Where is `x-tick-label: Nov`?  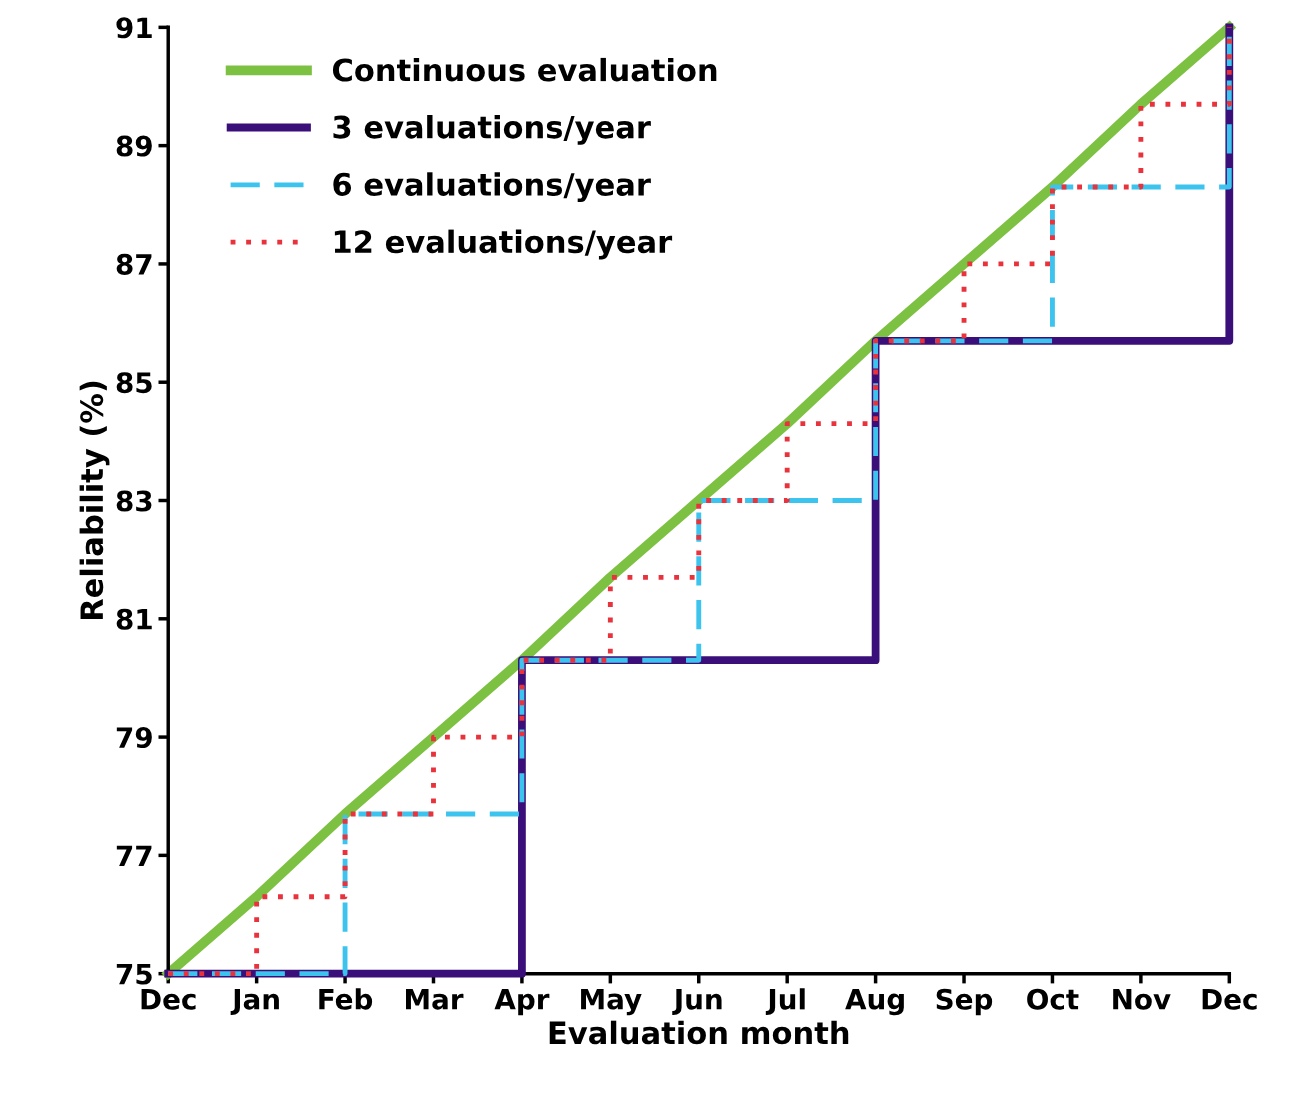
x-tick-label: Nov is located at coordinates (1142, 999).